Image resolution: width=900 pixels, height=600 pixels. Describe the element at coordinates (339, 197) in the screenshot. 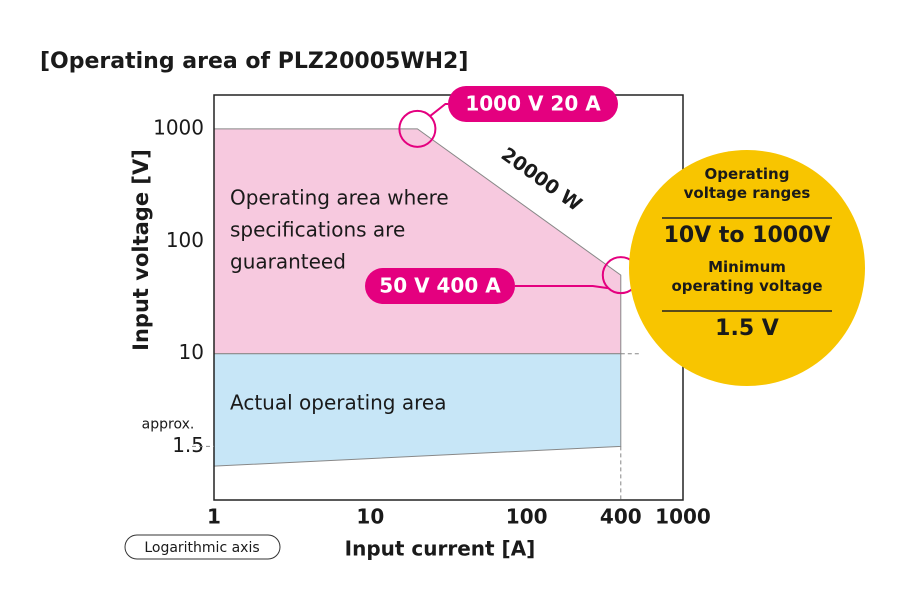

I see `area-label: Operating area where` at that location.